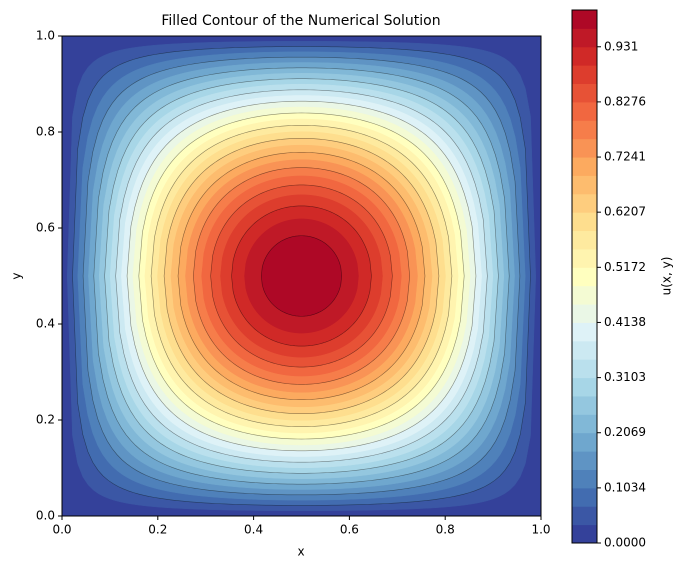 This screenshot has height=569, width=684. I want to click on x-tick-label: 0.8, so click(445, 530).